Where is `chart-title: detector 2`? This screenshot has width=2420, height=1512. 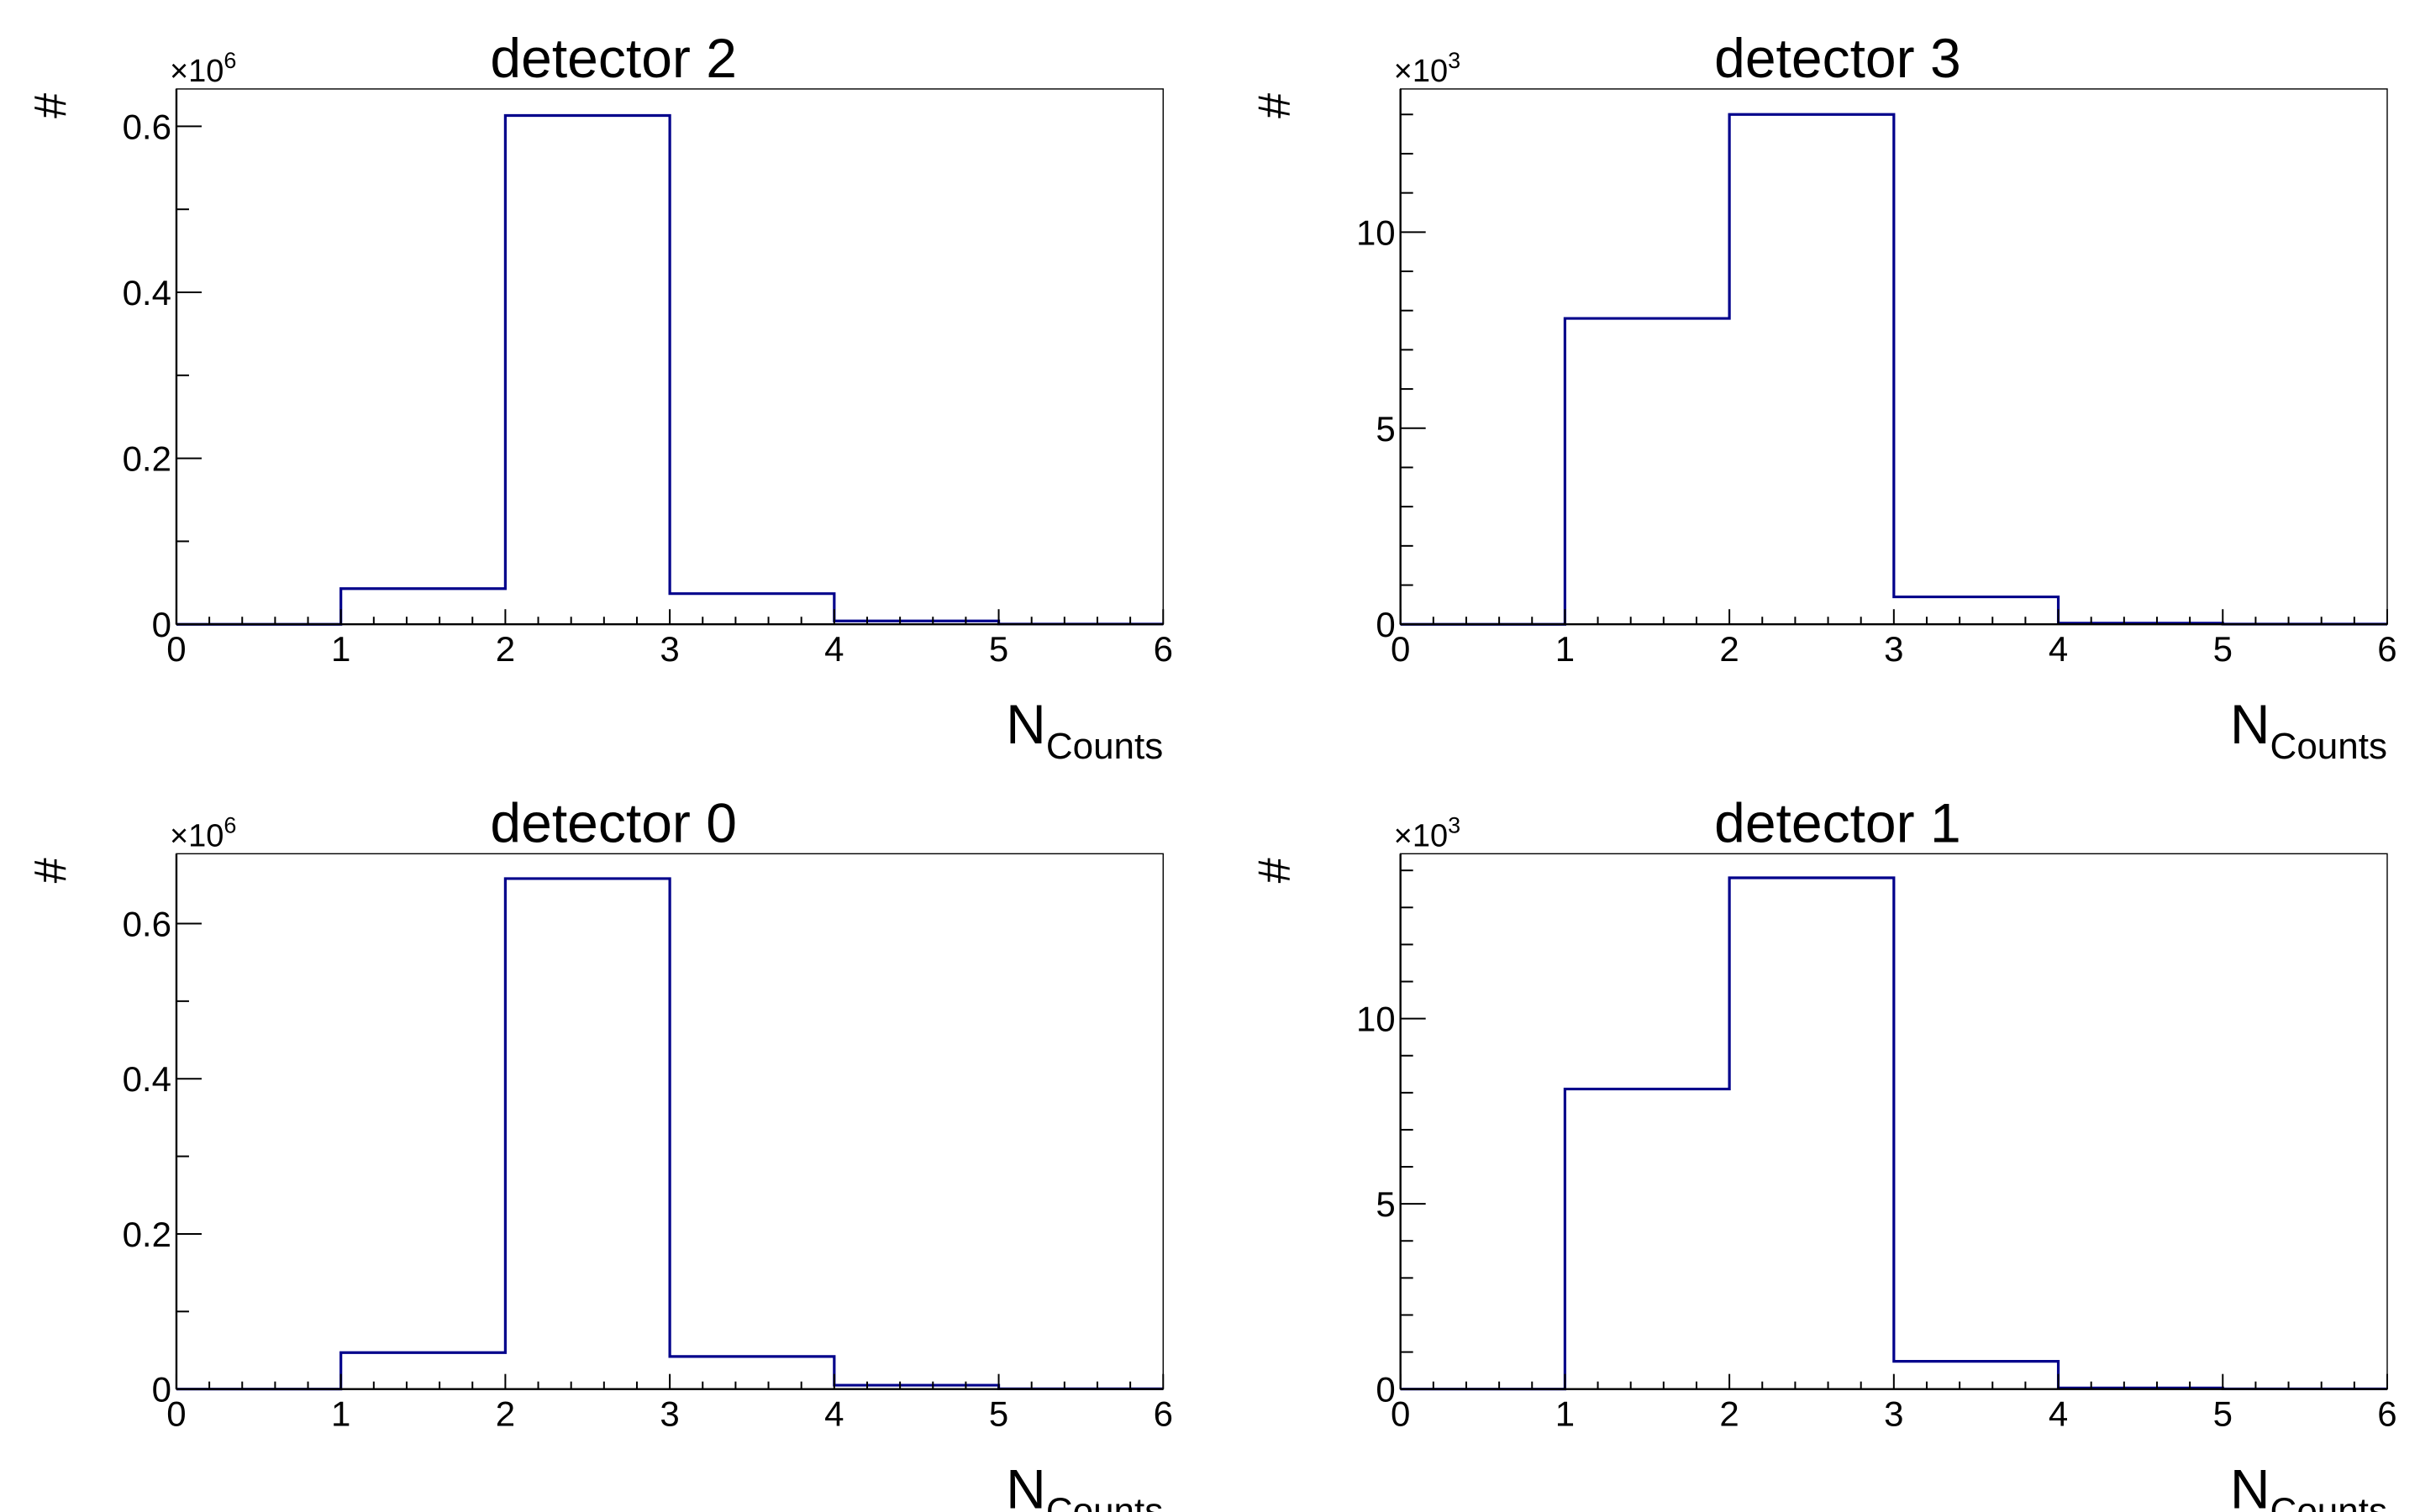 chart-title: detector 2 is located at coordinates (613, 58).